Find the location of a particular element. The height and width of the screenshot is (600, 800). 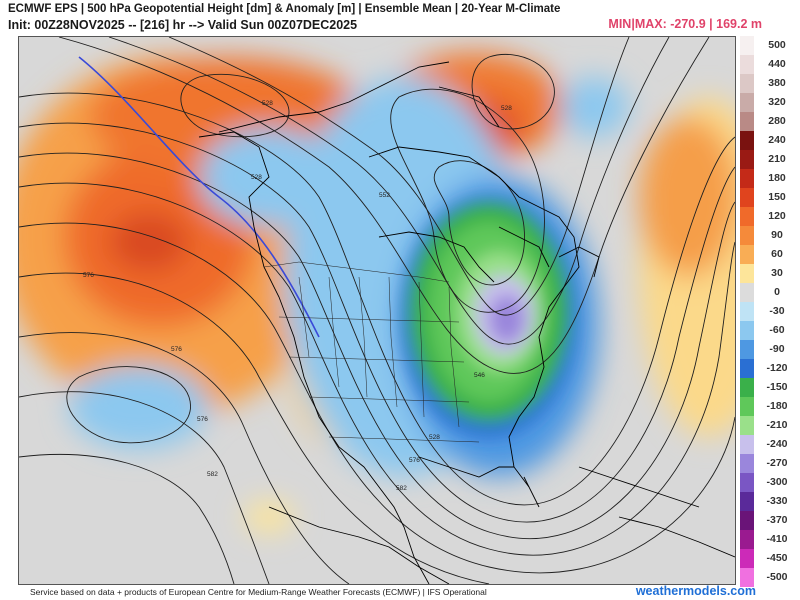

contour-label: 546 is located at coordinates (479, 375).